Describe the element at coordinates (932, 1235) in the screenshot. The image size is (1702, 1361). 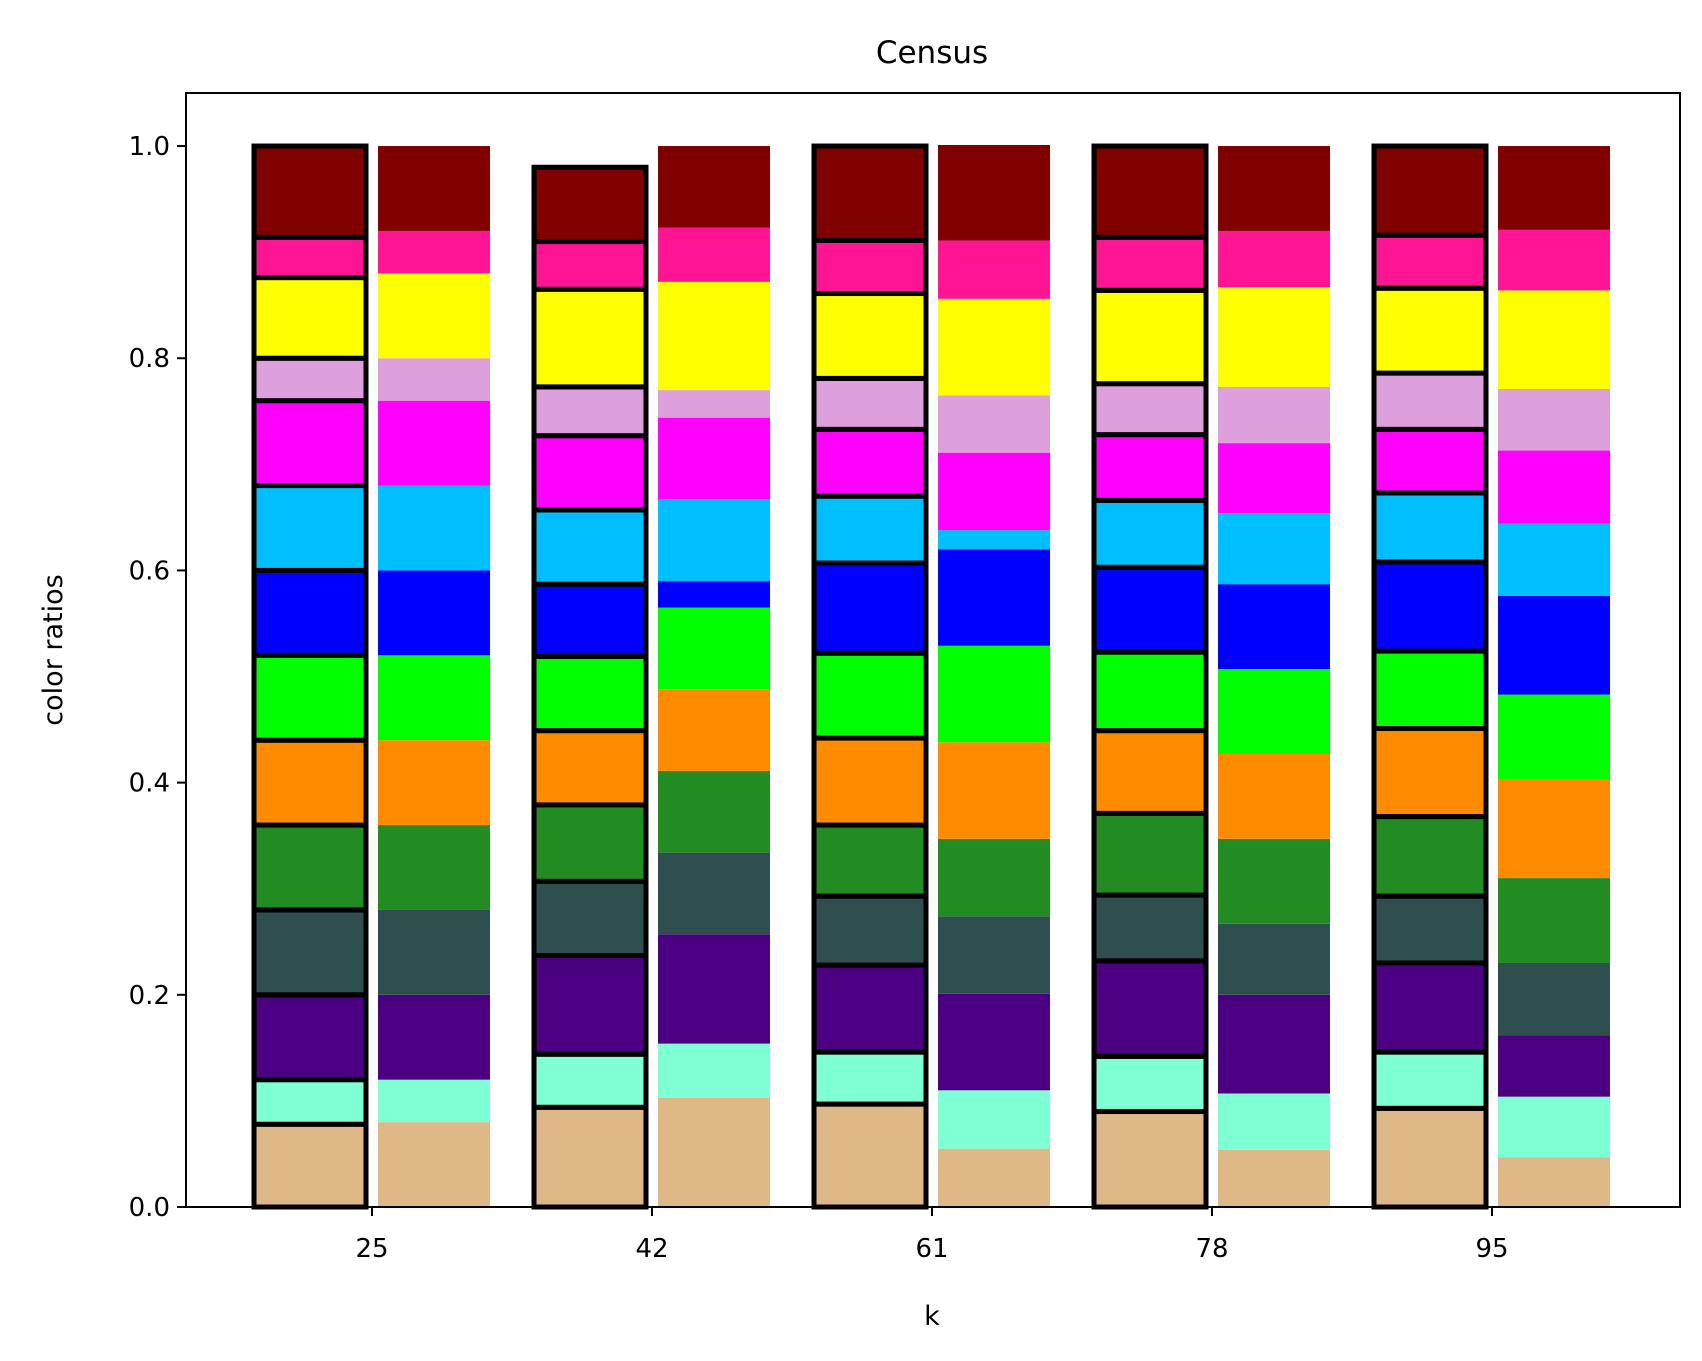
I see `x-axis: 25 42 61 78 95` at that location.